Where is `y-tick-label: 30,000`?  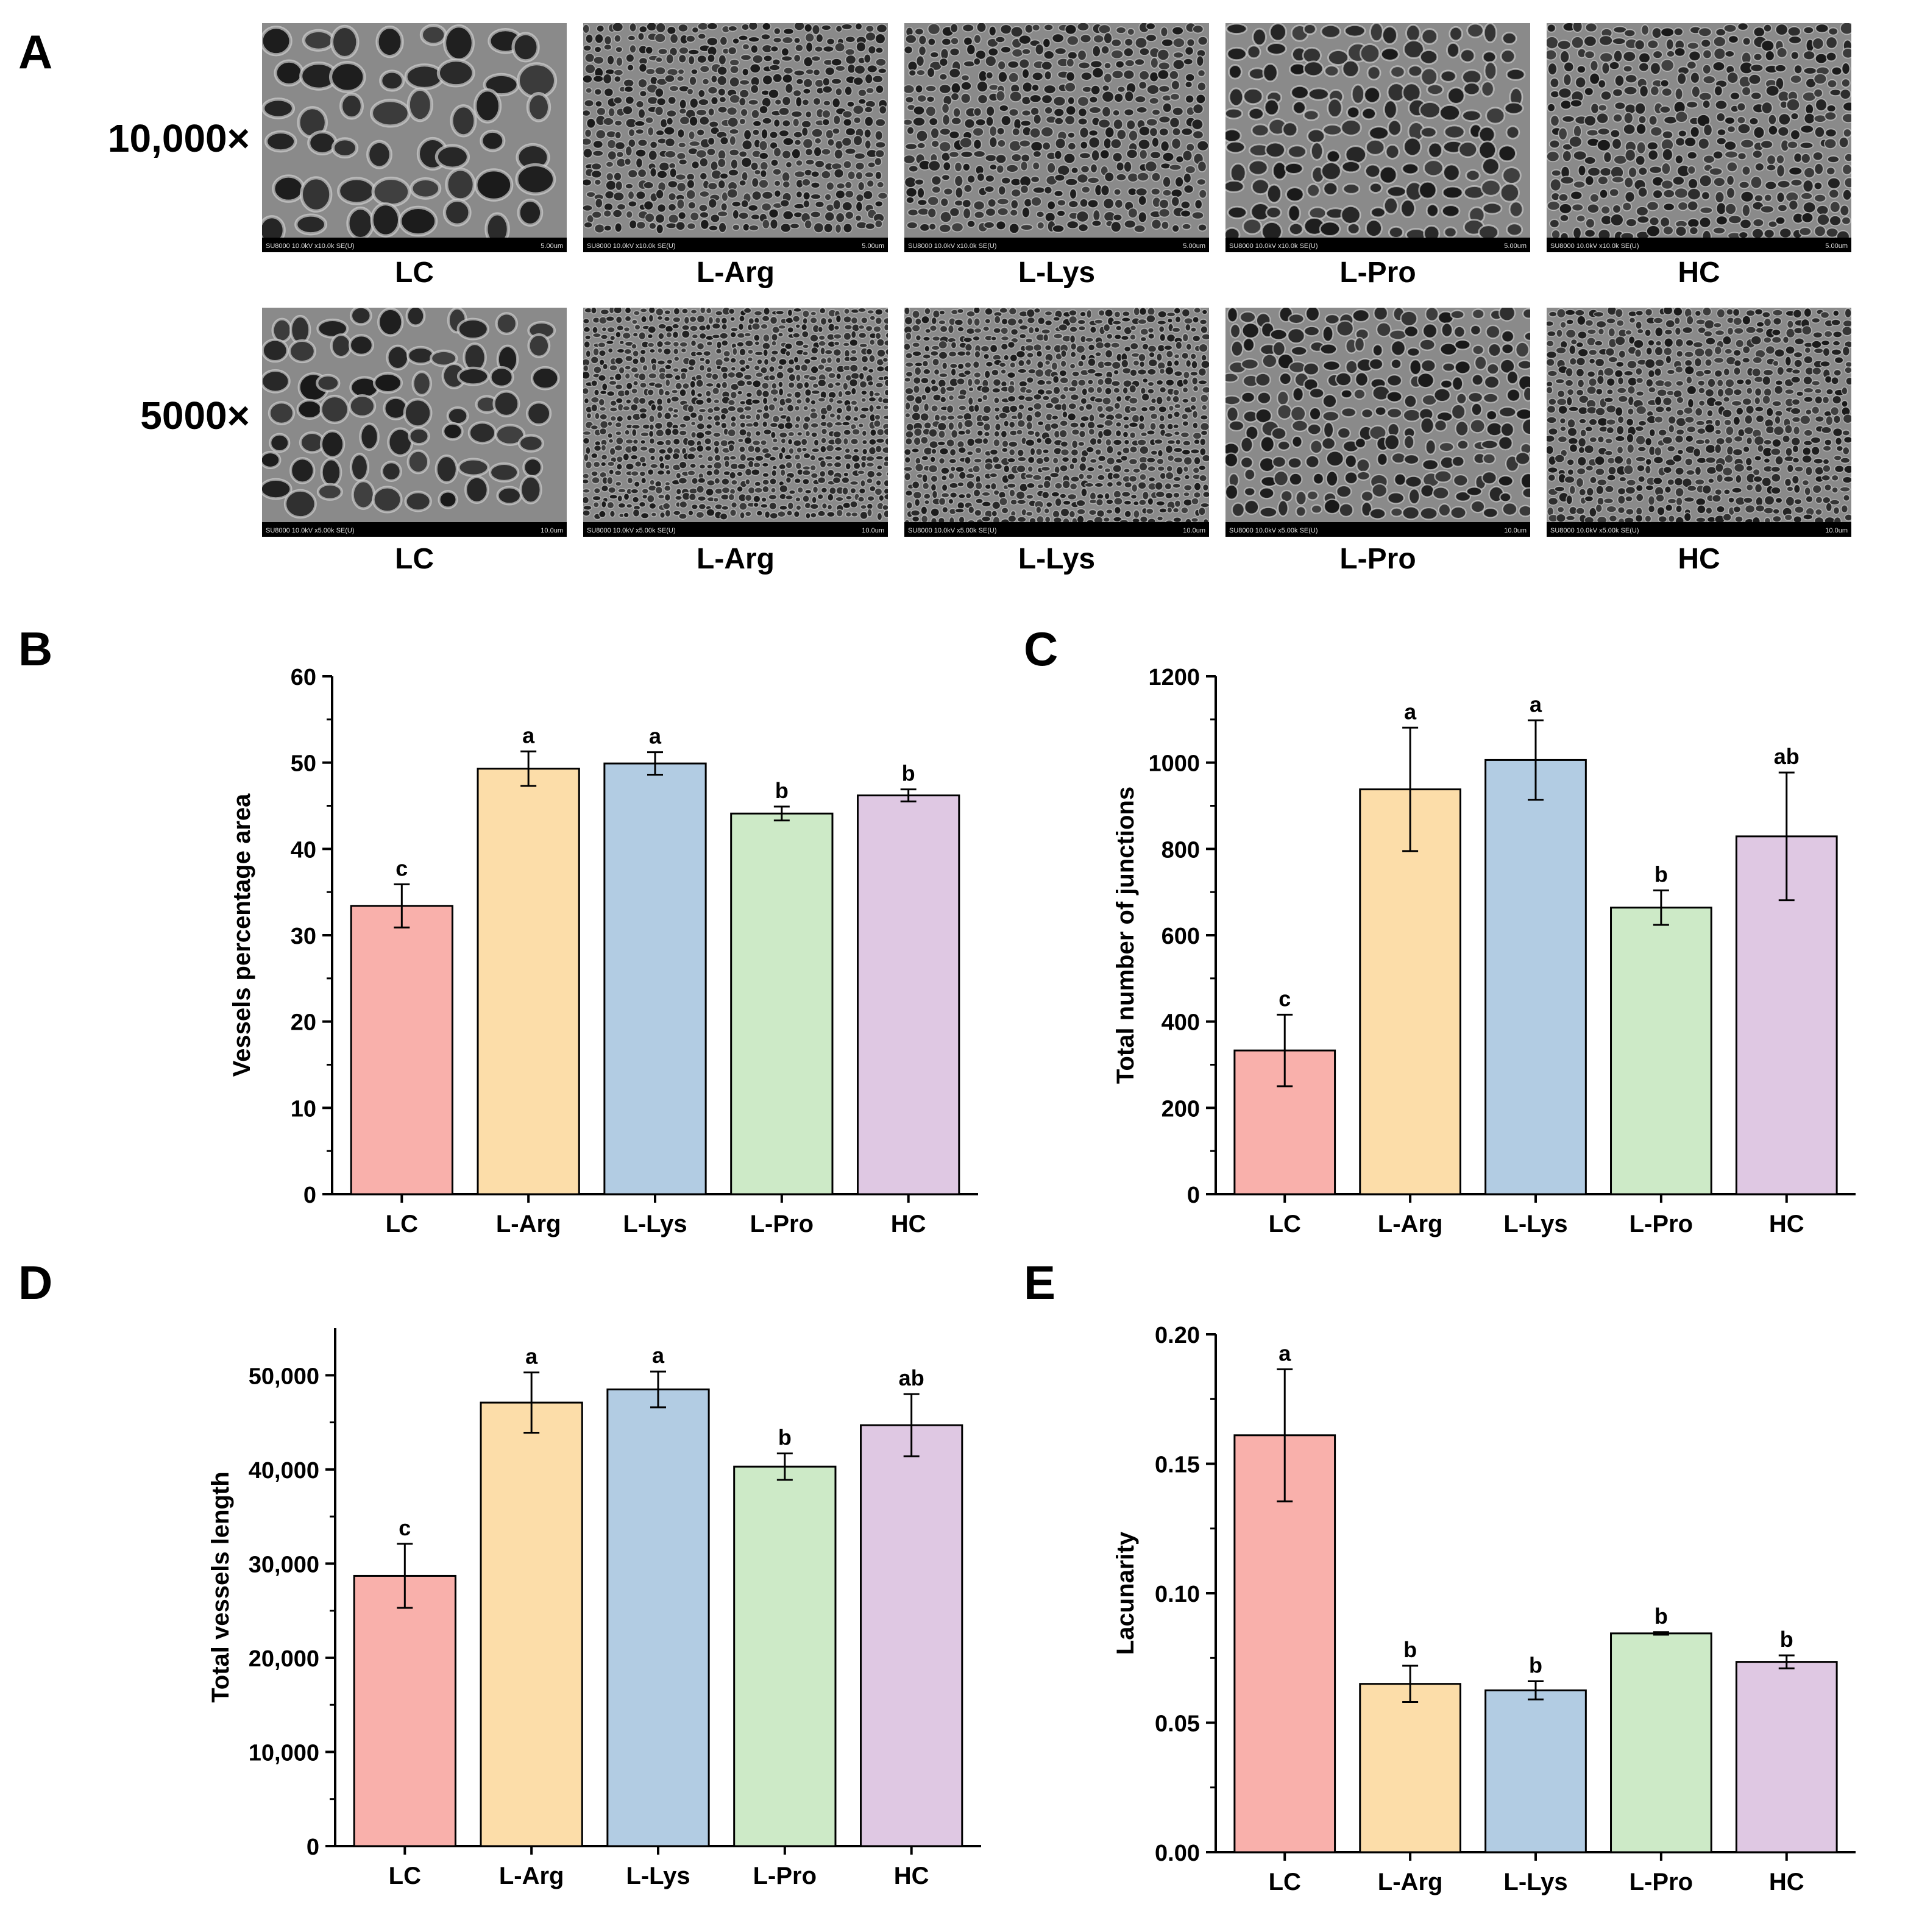
y-tick-label: 30,000 is located at coordinates (284, 1564).